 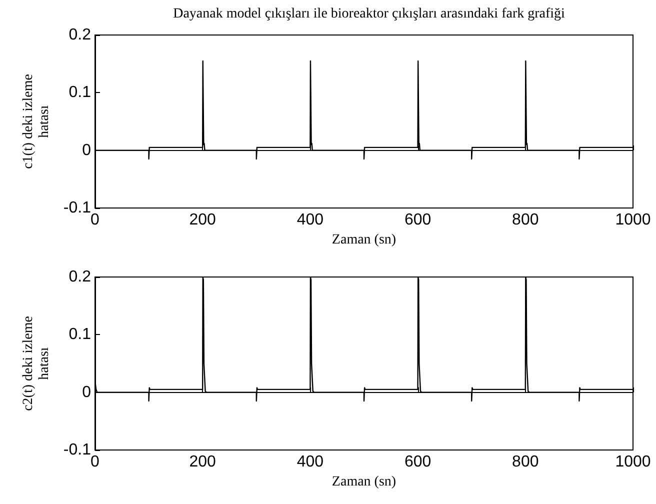 I want to click on y-axis-title: c1(t) deki izleme hatası, so click(x=36, y=121).